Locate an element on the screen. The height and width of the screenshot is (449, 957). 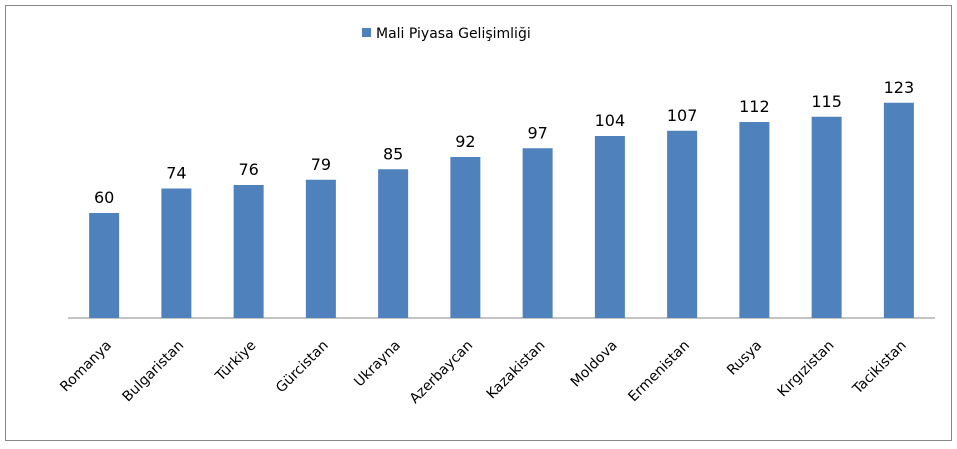
data-label: 107 is located at coordinates (682, 115).